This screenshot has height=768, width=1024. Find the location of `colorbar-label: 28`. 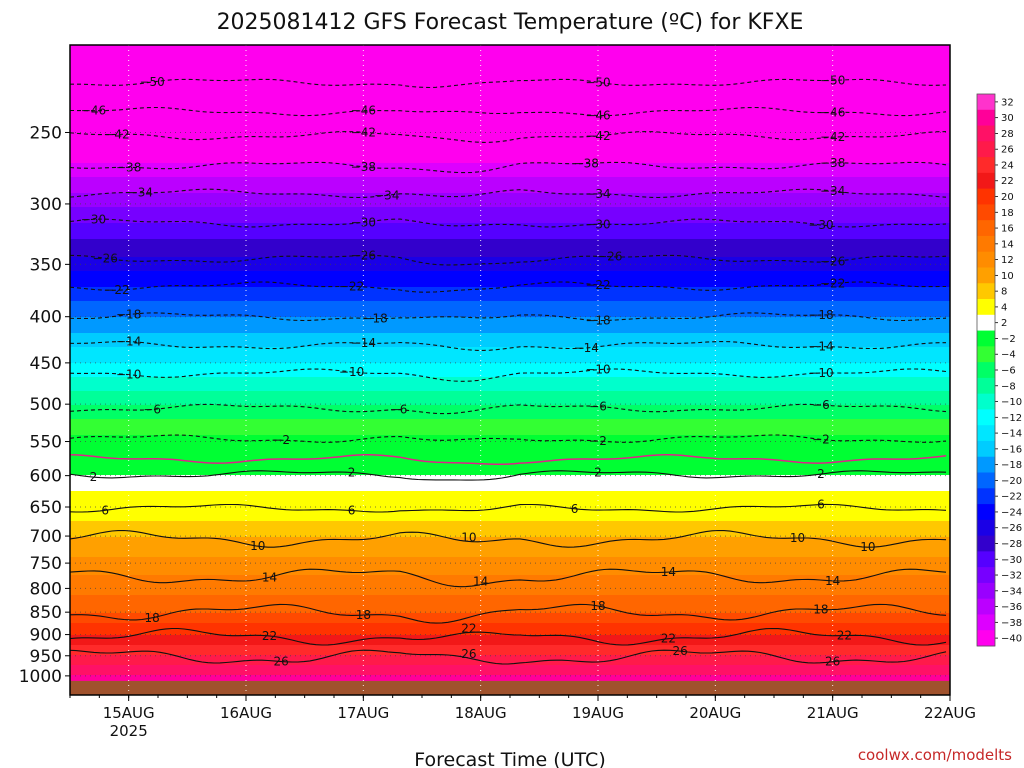

colorbar-label: 28 is located at coordinates (1007, 134).